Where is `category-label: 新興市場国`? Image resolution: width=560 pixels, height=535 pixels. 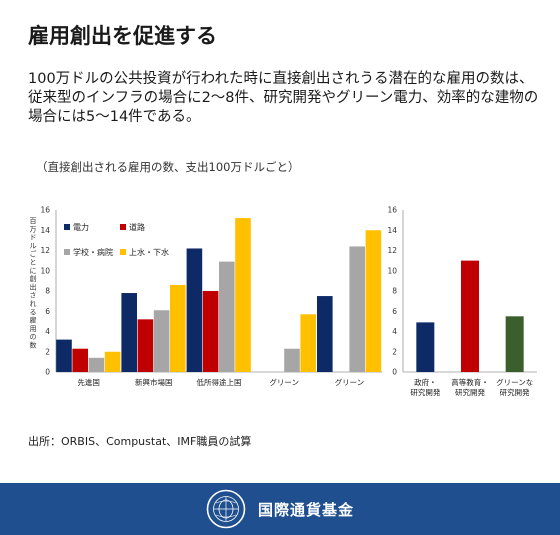 category-label: 新興市場国 is located at coordinates (154, 382).